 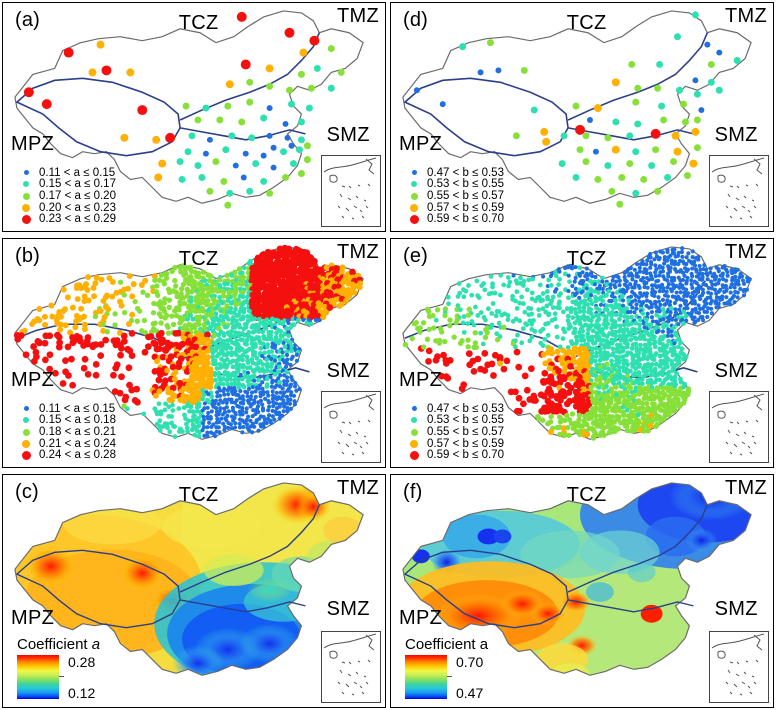 What do you see at coordinates (358, 252) in the screenshot?
I see `zone-label-tmz-b: TMZ` at bounding box center [358, 252].